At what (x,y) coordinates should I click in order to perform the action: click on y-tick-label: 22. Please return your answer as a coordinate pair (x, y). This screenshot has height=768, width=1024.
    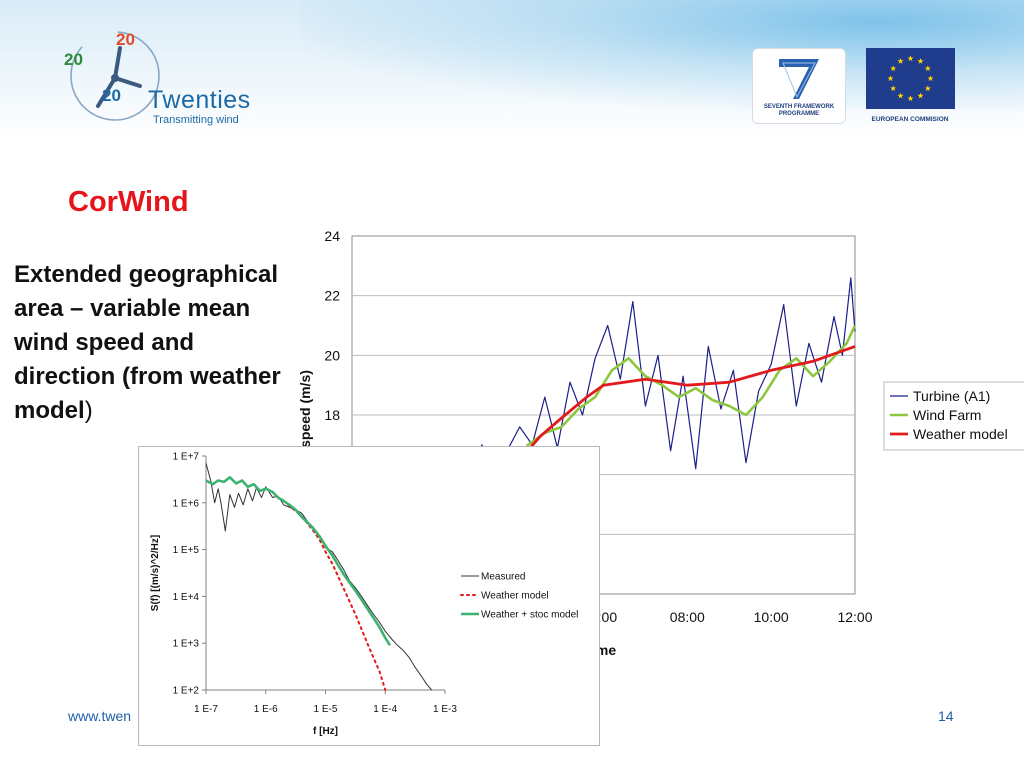
    Looking at the image, I should click on (332, 296).